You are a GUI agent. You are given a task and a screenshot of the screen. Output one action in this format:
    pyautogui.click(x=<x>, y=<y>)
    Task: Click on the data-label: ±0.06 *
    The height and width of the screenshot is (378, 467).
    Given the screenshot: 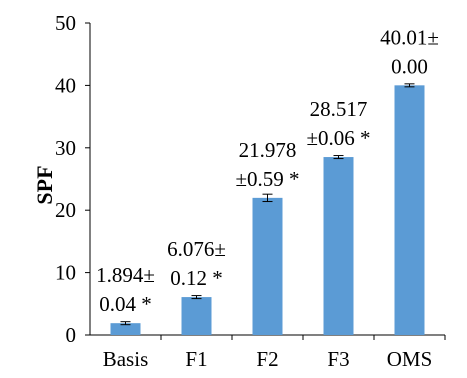 What is the action you would take?
    pyautogui.click(x=338, y=138)
    